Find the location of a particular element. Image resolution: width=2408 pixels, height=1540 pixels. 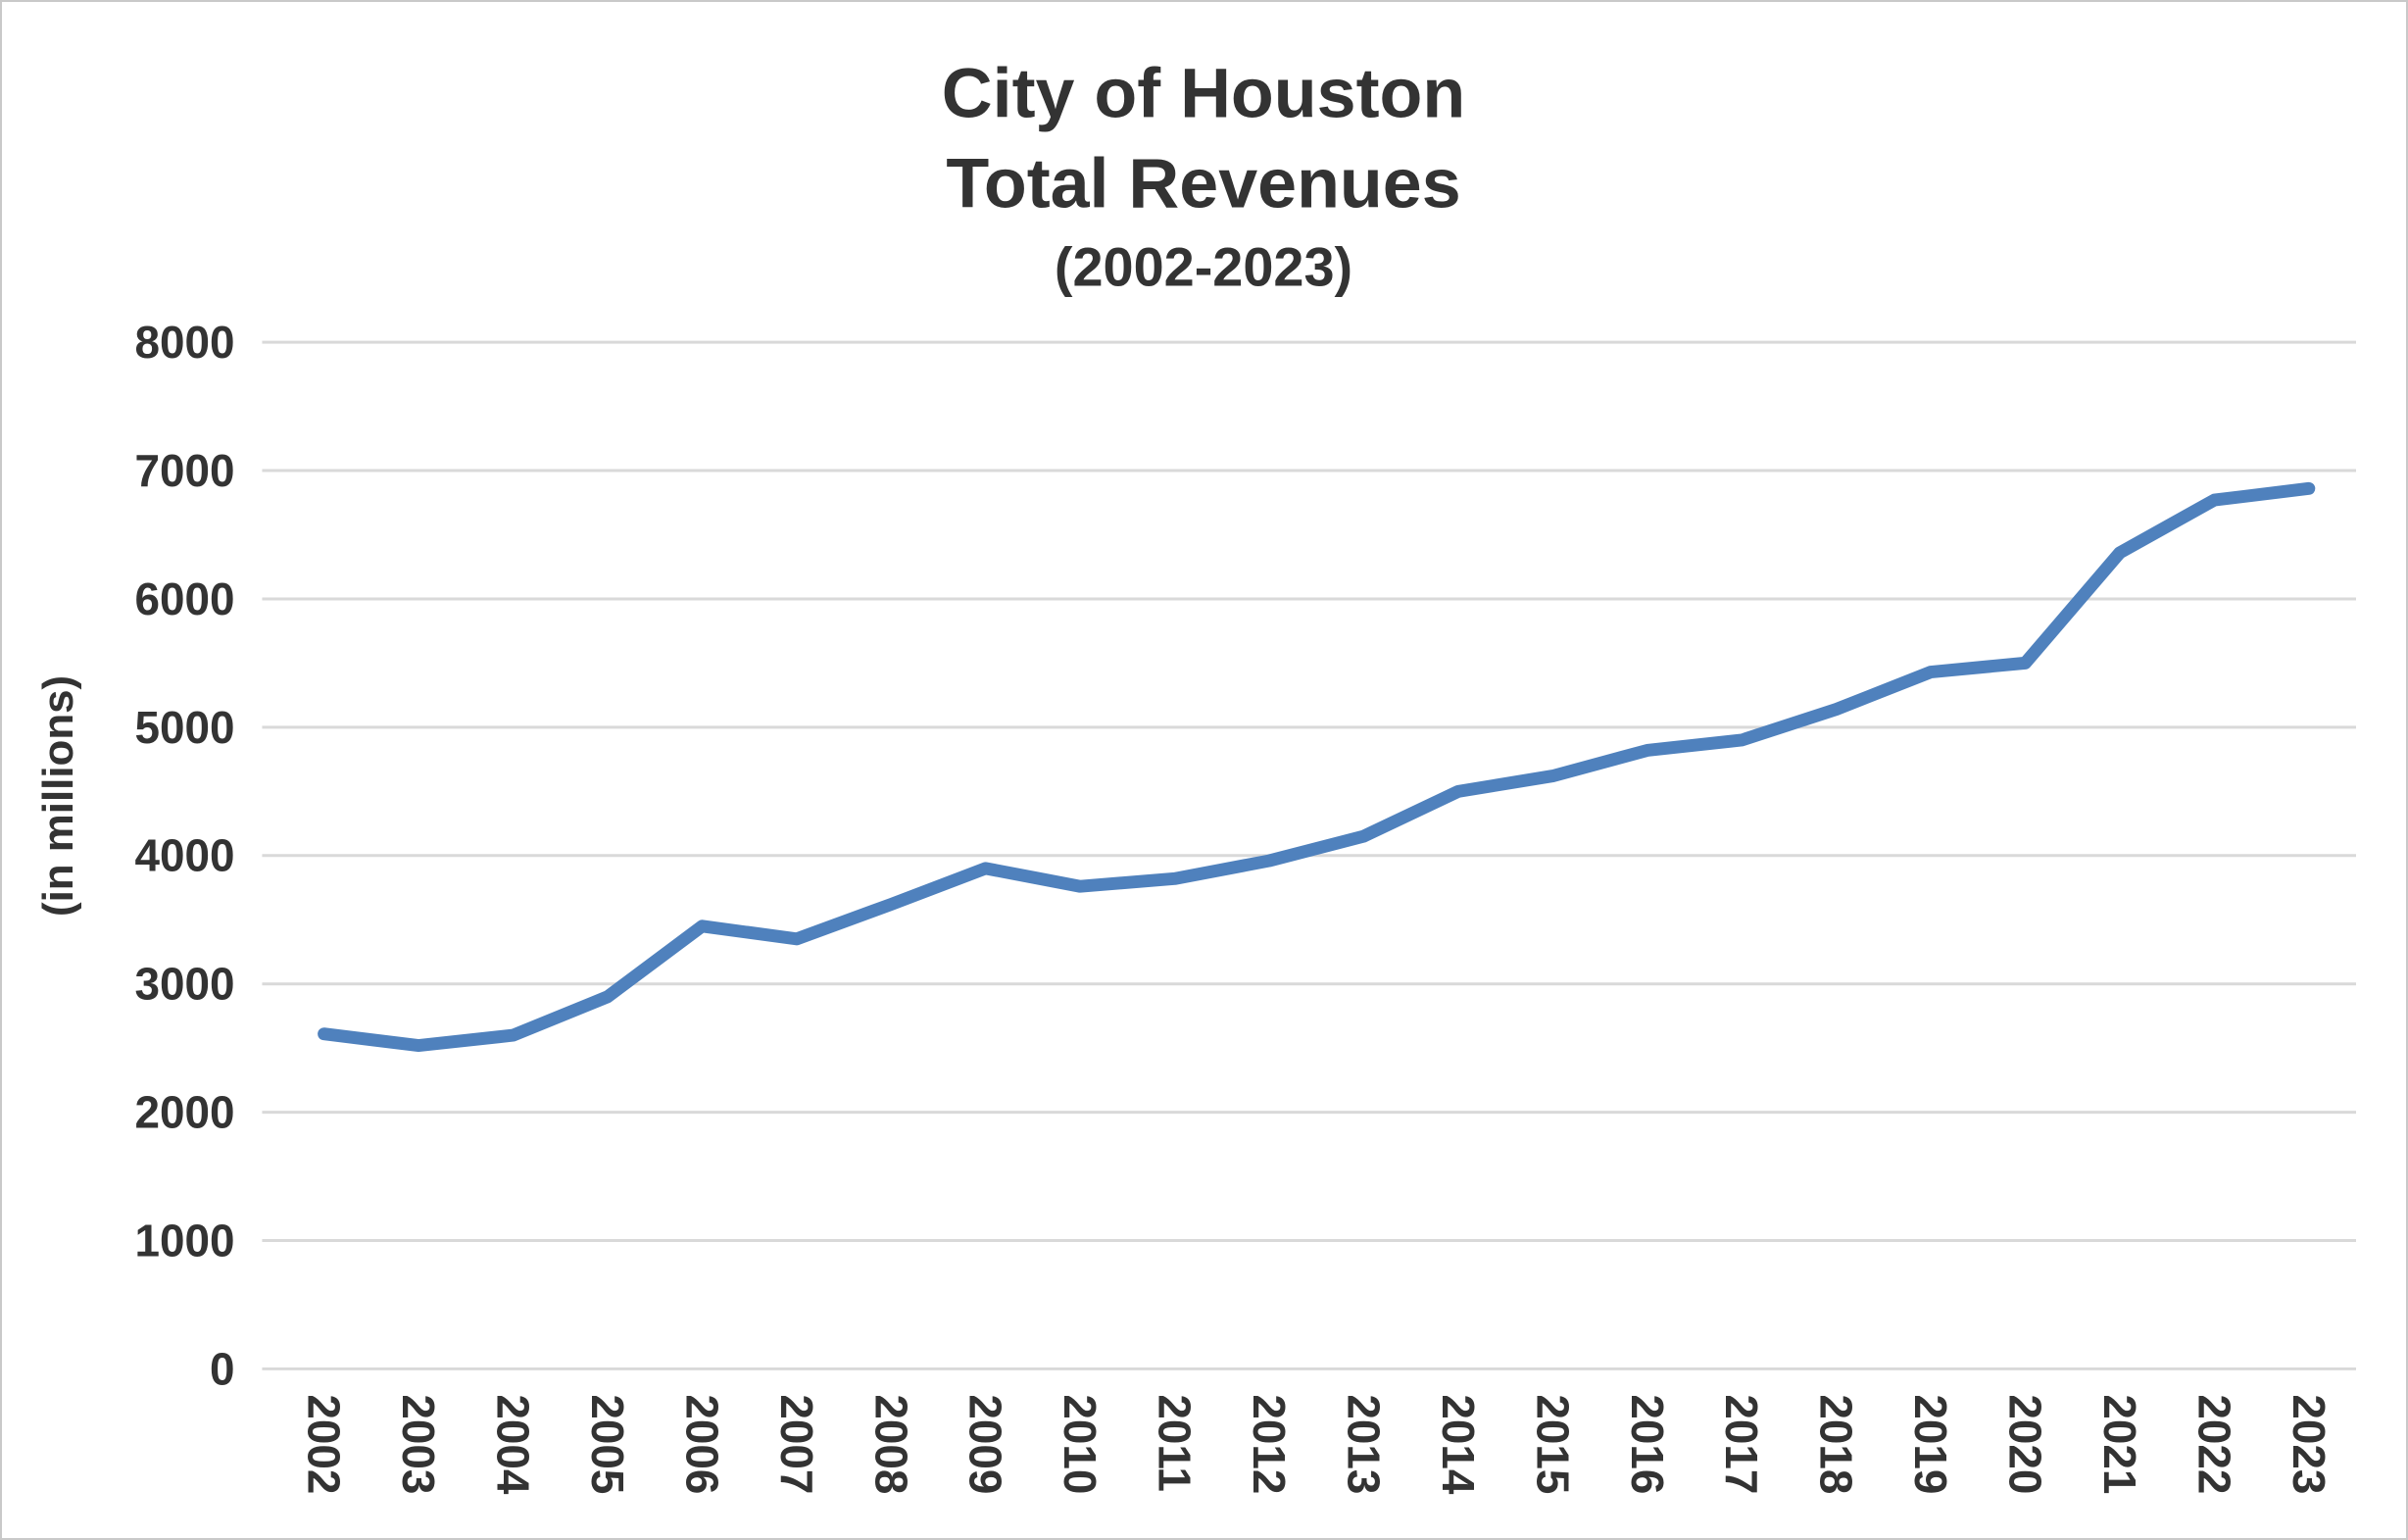

x-tick-label: 2020 is located at coordinates (2025, 1444).